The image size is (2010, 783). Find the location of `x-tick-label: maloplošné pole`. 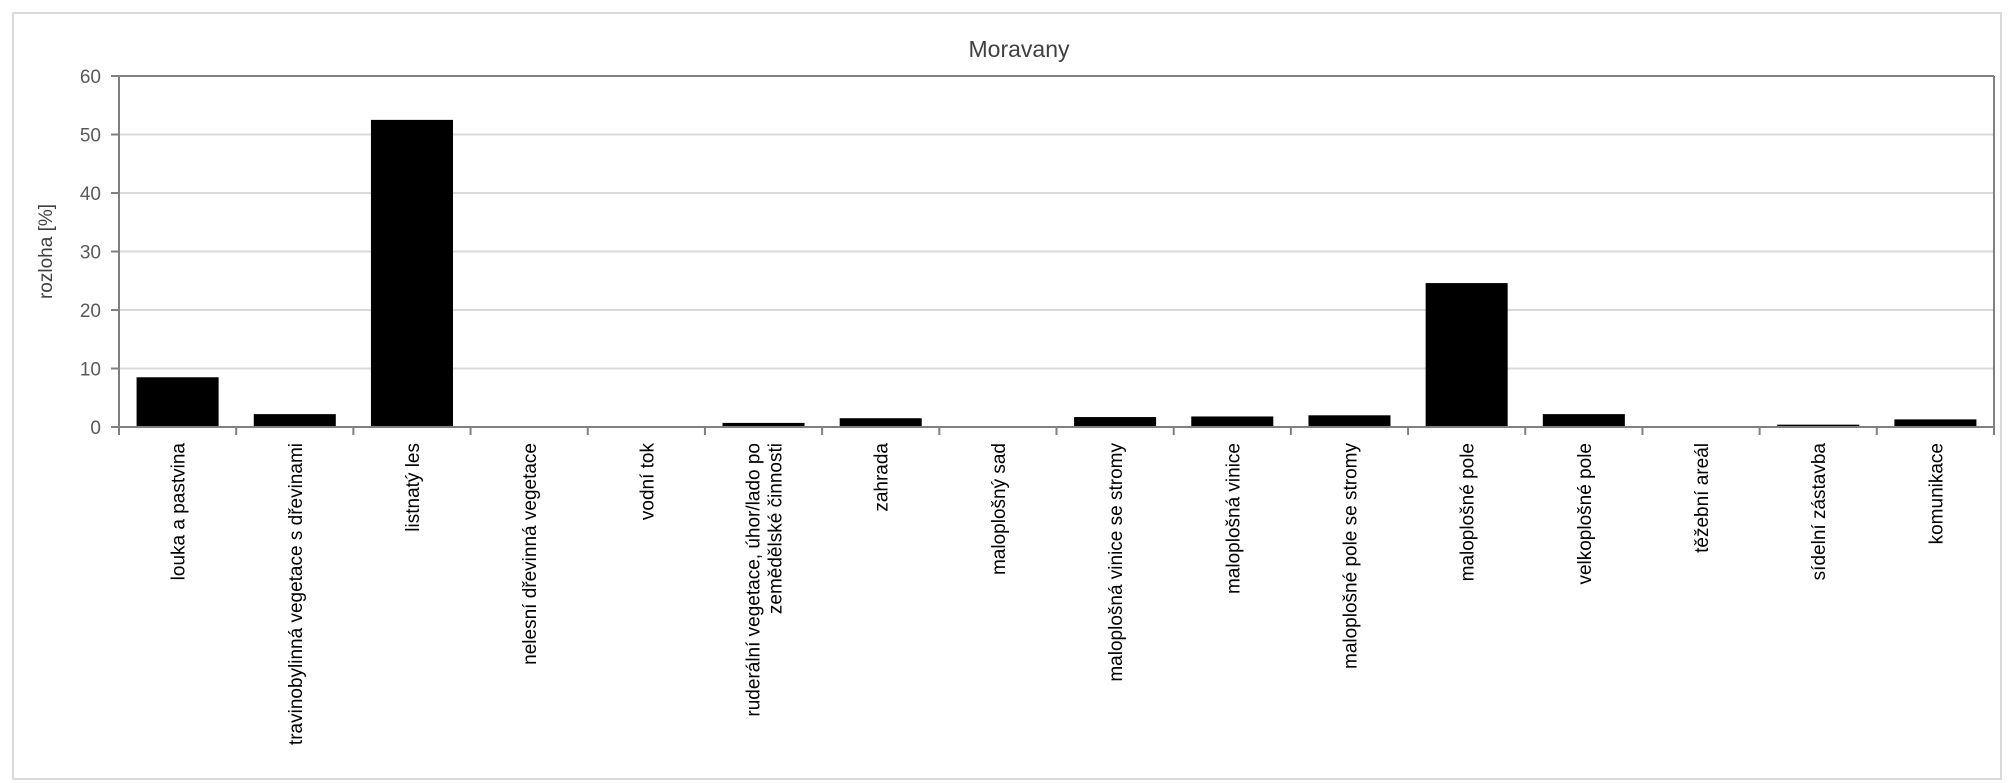

x-tick-label: maloplošné pole is located at coordinates (1468, 512).